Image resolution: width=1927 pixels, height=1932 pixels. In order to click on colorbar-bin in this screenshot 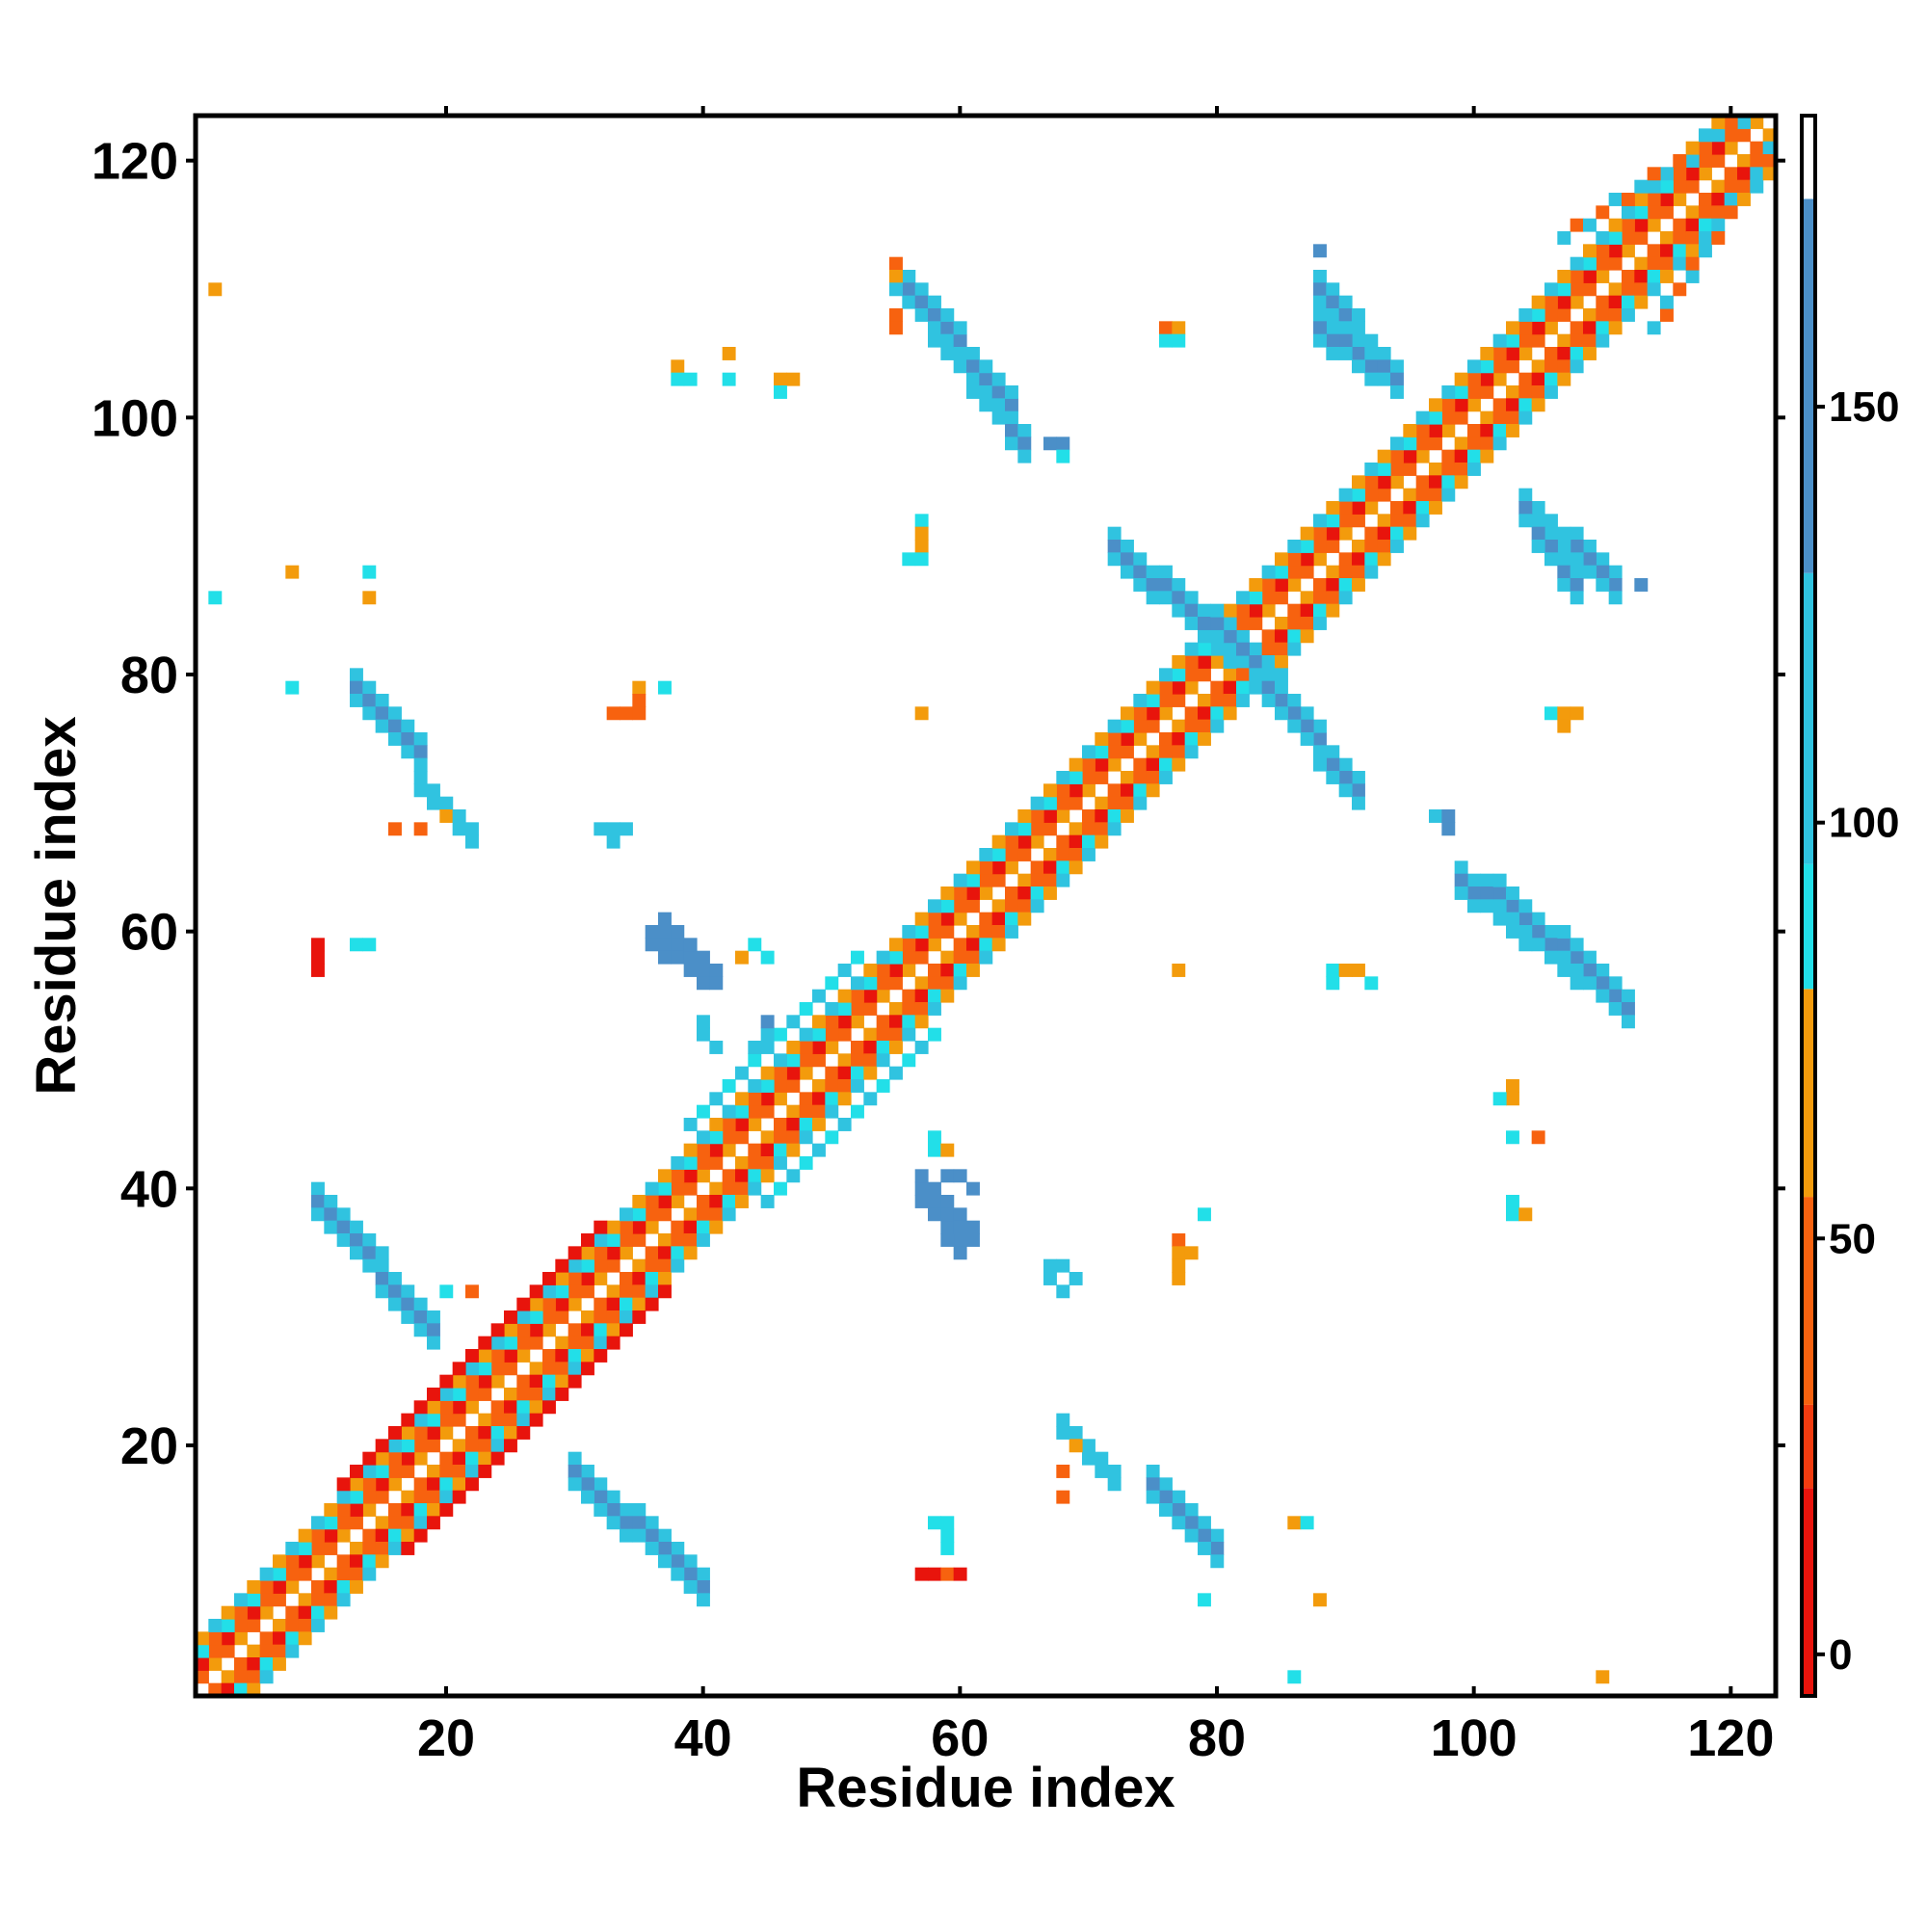, I will do `click(1809, 1592)`.